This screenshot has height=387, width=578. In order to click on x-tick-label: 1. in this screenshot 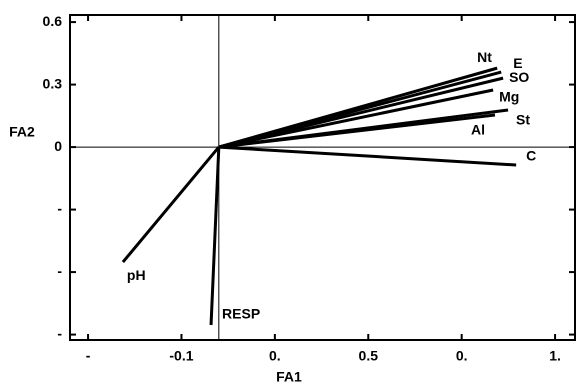, I will do `click(555, 356)`.